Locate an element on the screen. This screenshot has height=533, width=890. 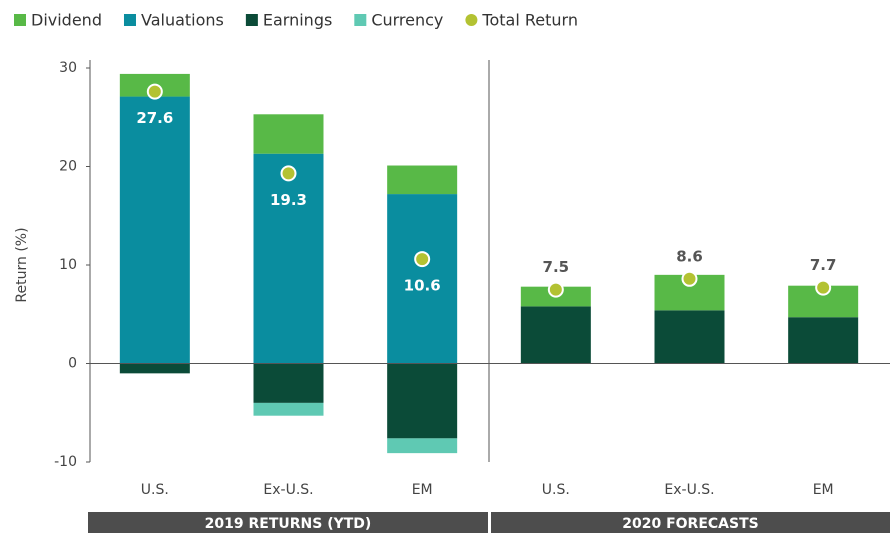
data-label: 10.6 is located at coordinates (422, 286).